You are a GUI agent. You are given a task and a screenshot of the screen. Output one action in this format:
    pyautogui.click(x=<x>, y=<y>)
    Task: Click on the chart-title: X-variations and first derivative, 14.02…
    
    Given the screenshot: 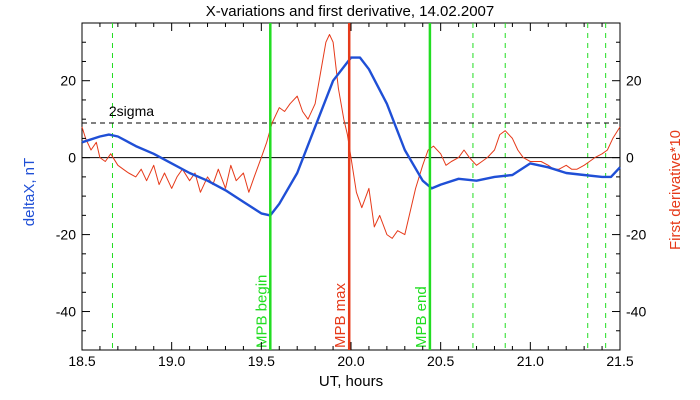 What is the action you would take?
    pyautogui.click(x=350, y=11)
    